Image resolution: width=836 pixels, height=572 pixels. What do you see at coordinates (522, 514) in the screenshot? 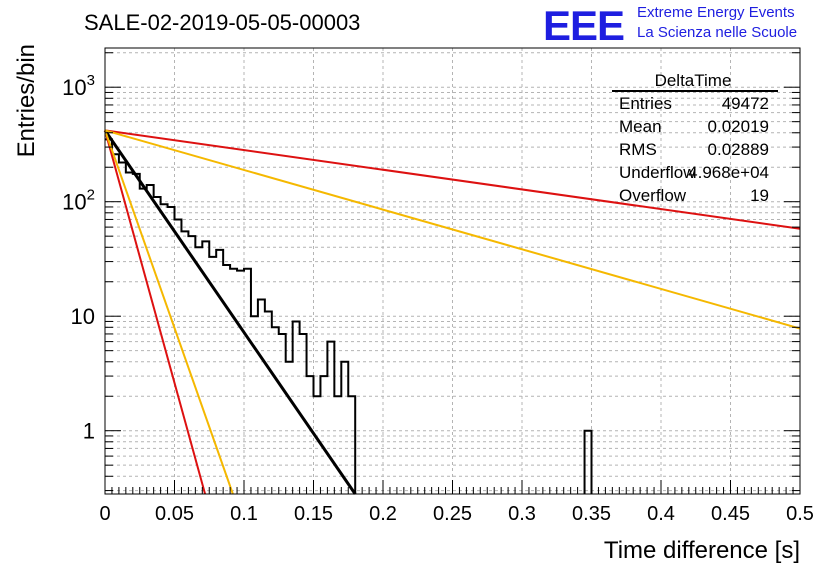
I see `x-tick-label: 0.3` at bounding box center [522, 514].